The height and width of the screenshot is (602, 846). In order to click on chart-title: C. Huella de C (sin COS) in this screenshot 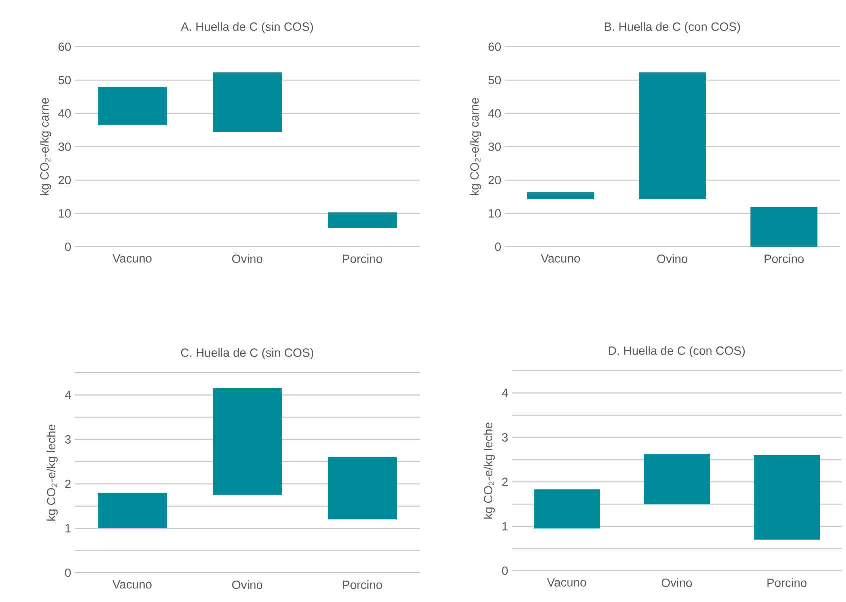, I will do `click(247, 354)`.